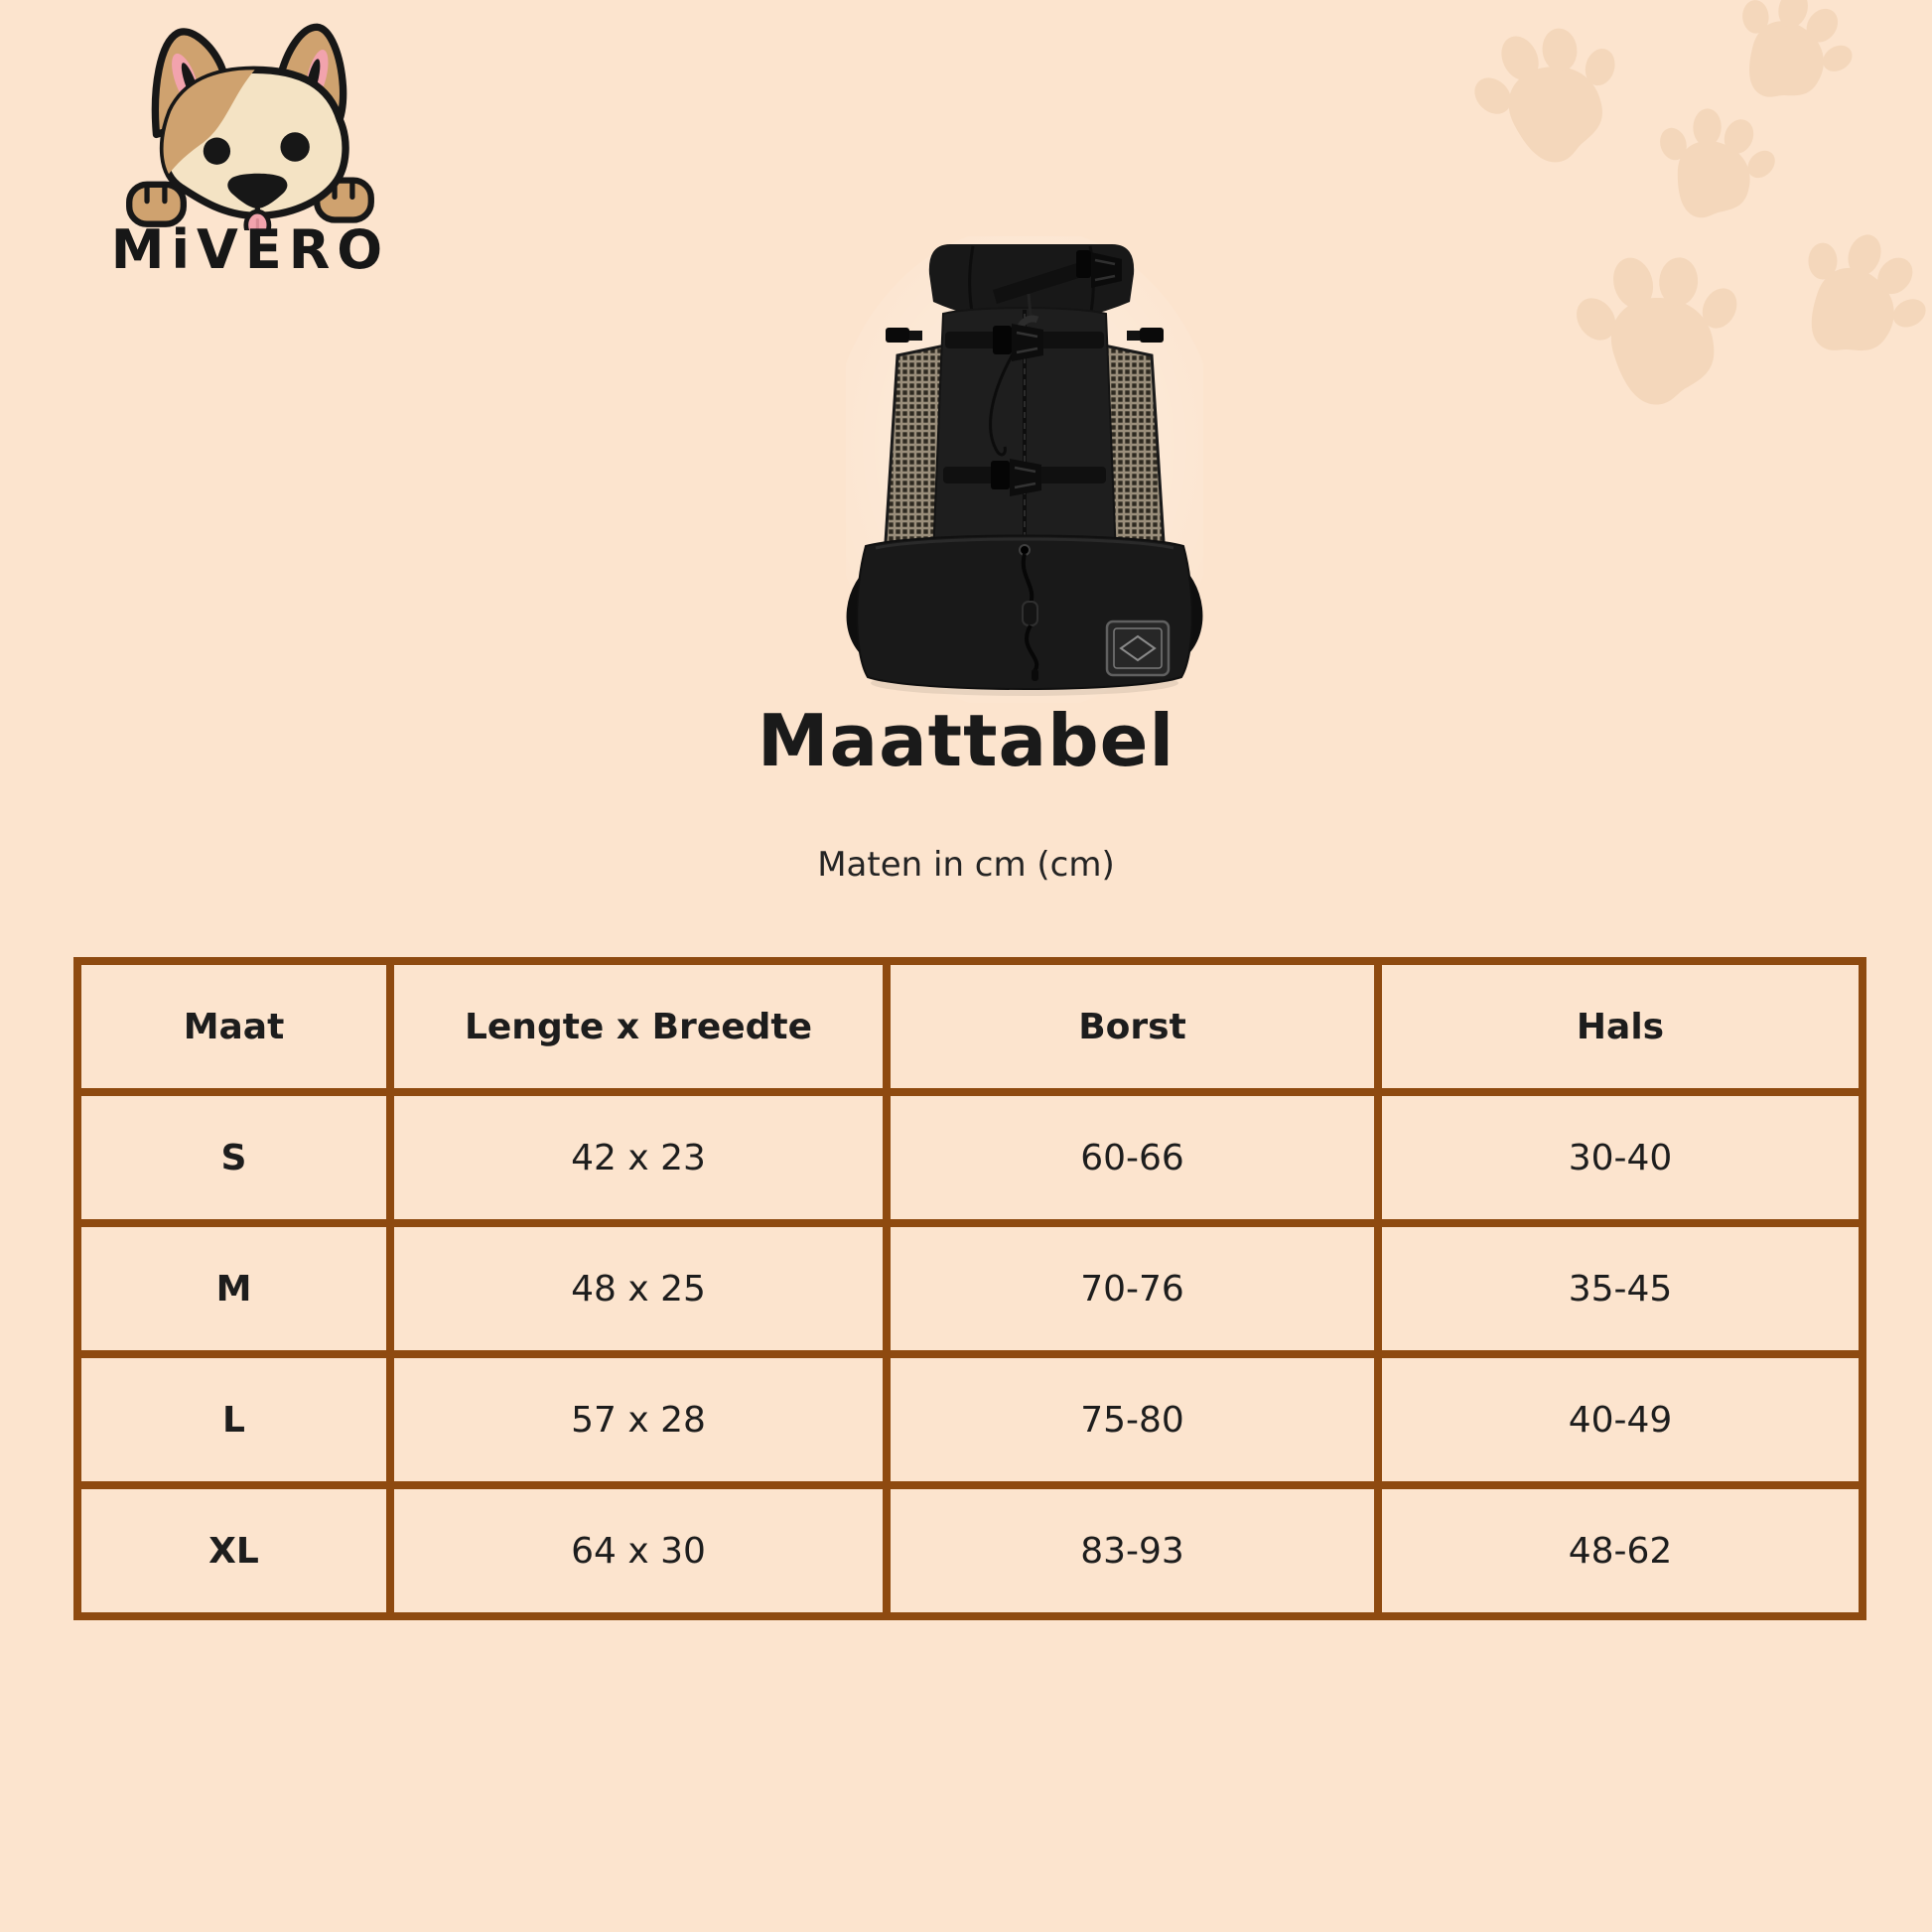 This screenshot has width=1932, height=1932. What do you see at coordinates (1132, 1550) in the screenshot?
I see `cell-borst: 83-93` at bounding box center [1132, 1550].